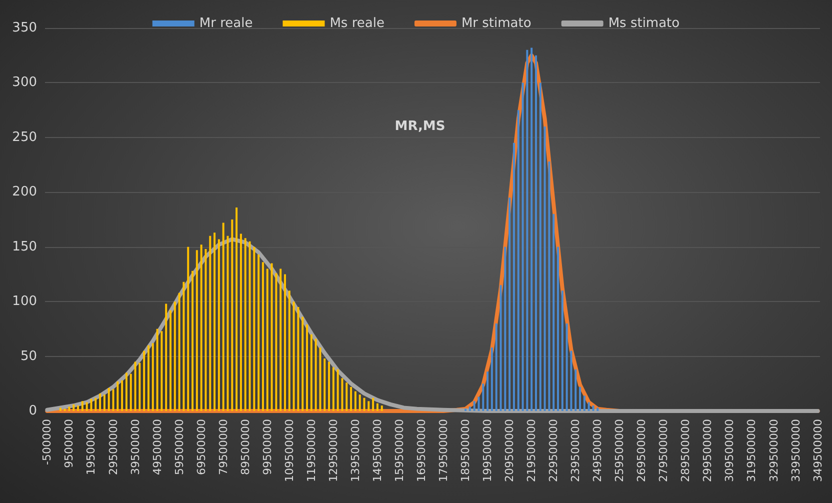 This screenshot has height=503, width=832. What do you see at coordinates (24, 82) in the screenshot?
I see `y-tick-label: 300` at bounding box center [24, 82].